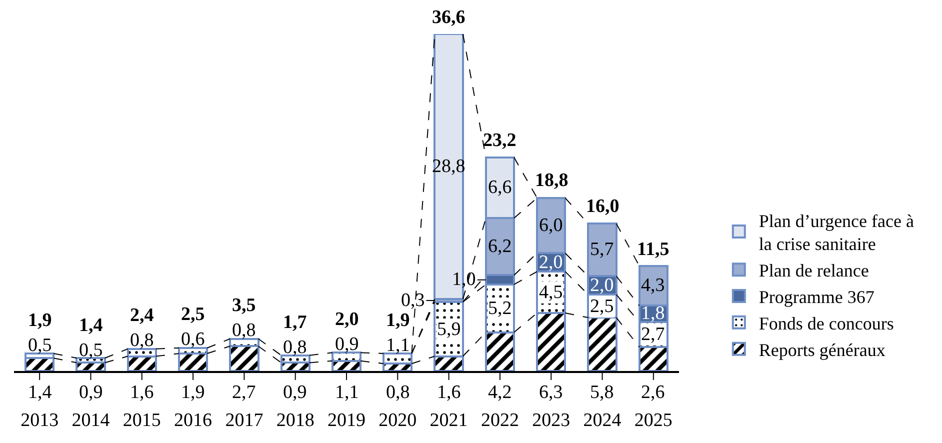 The width and height of the screenshot is (942, 443). Describe the element at coordinates (602, 392) in the screenshot. I see `data-label: 5,8` at that location.